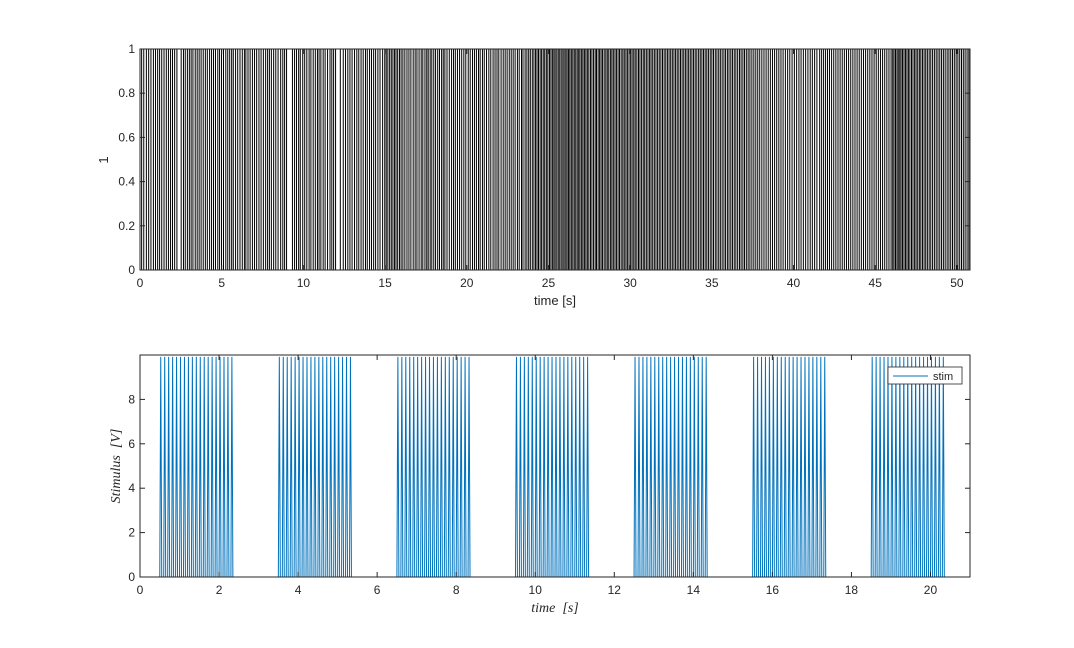 The height and width of the screenshot is (648, 1074). Describe the element at coordinates (957, 283) in the screenshot. I see `raster-x-tick-label: 50` at that location.